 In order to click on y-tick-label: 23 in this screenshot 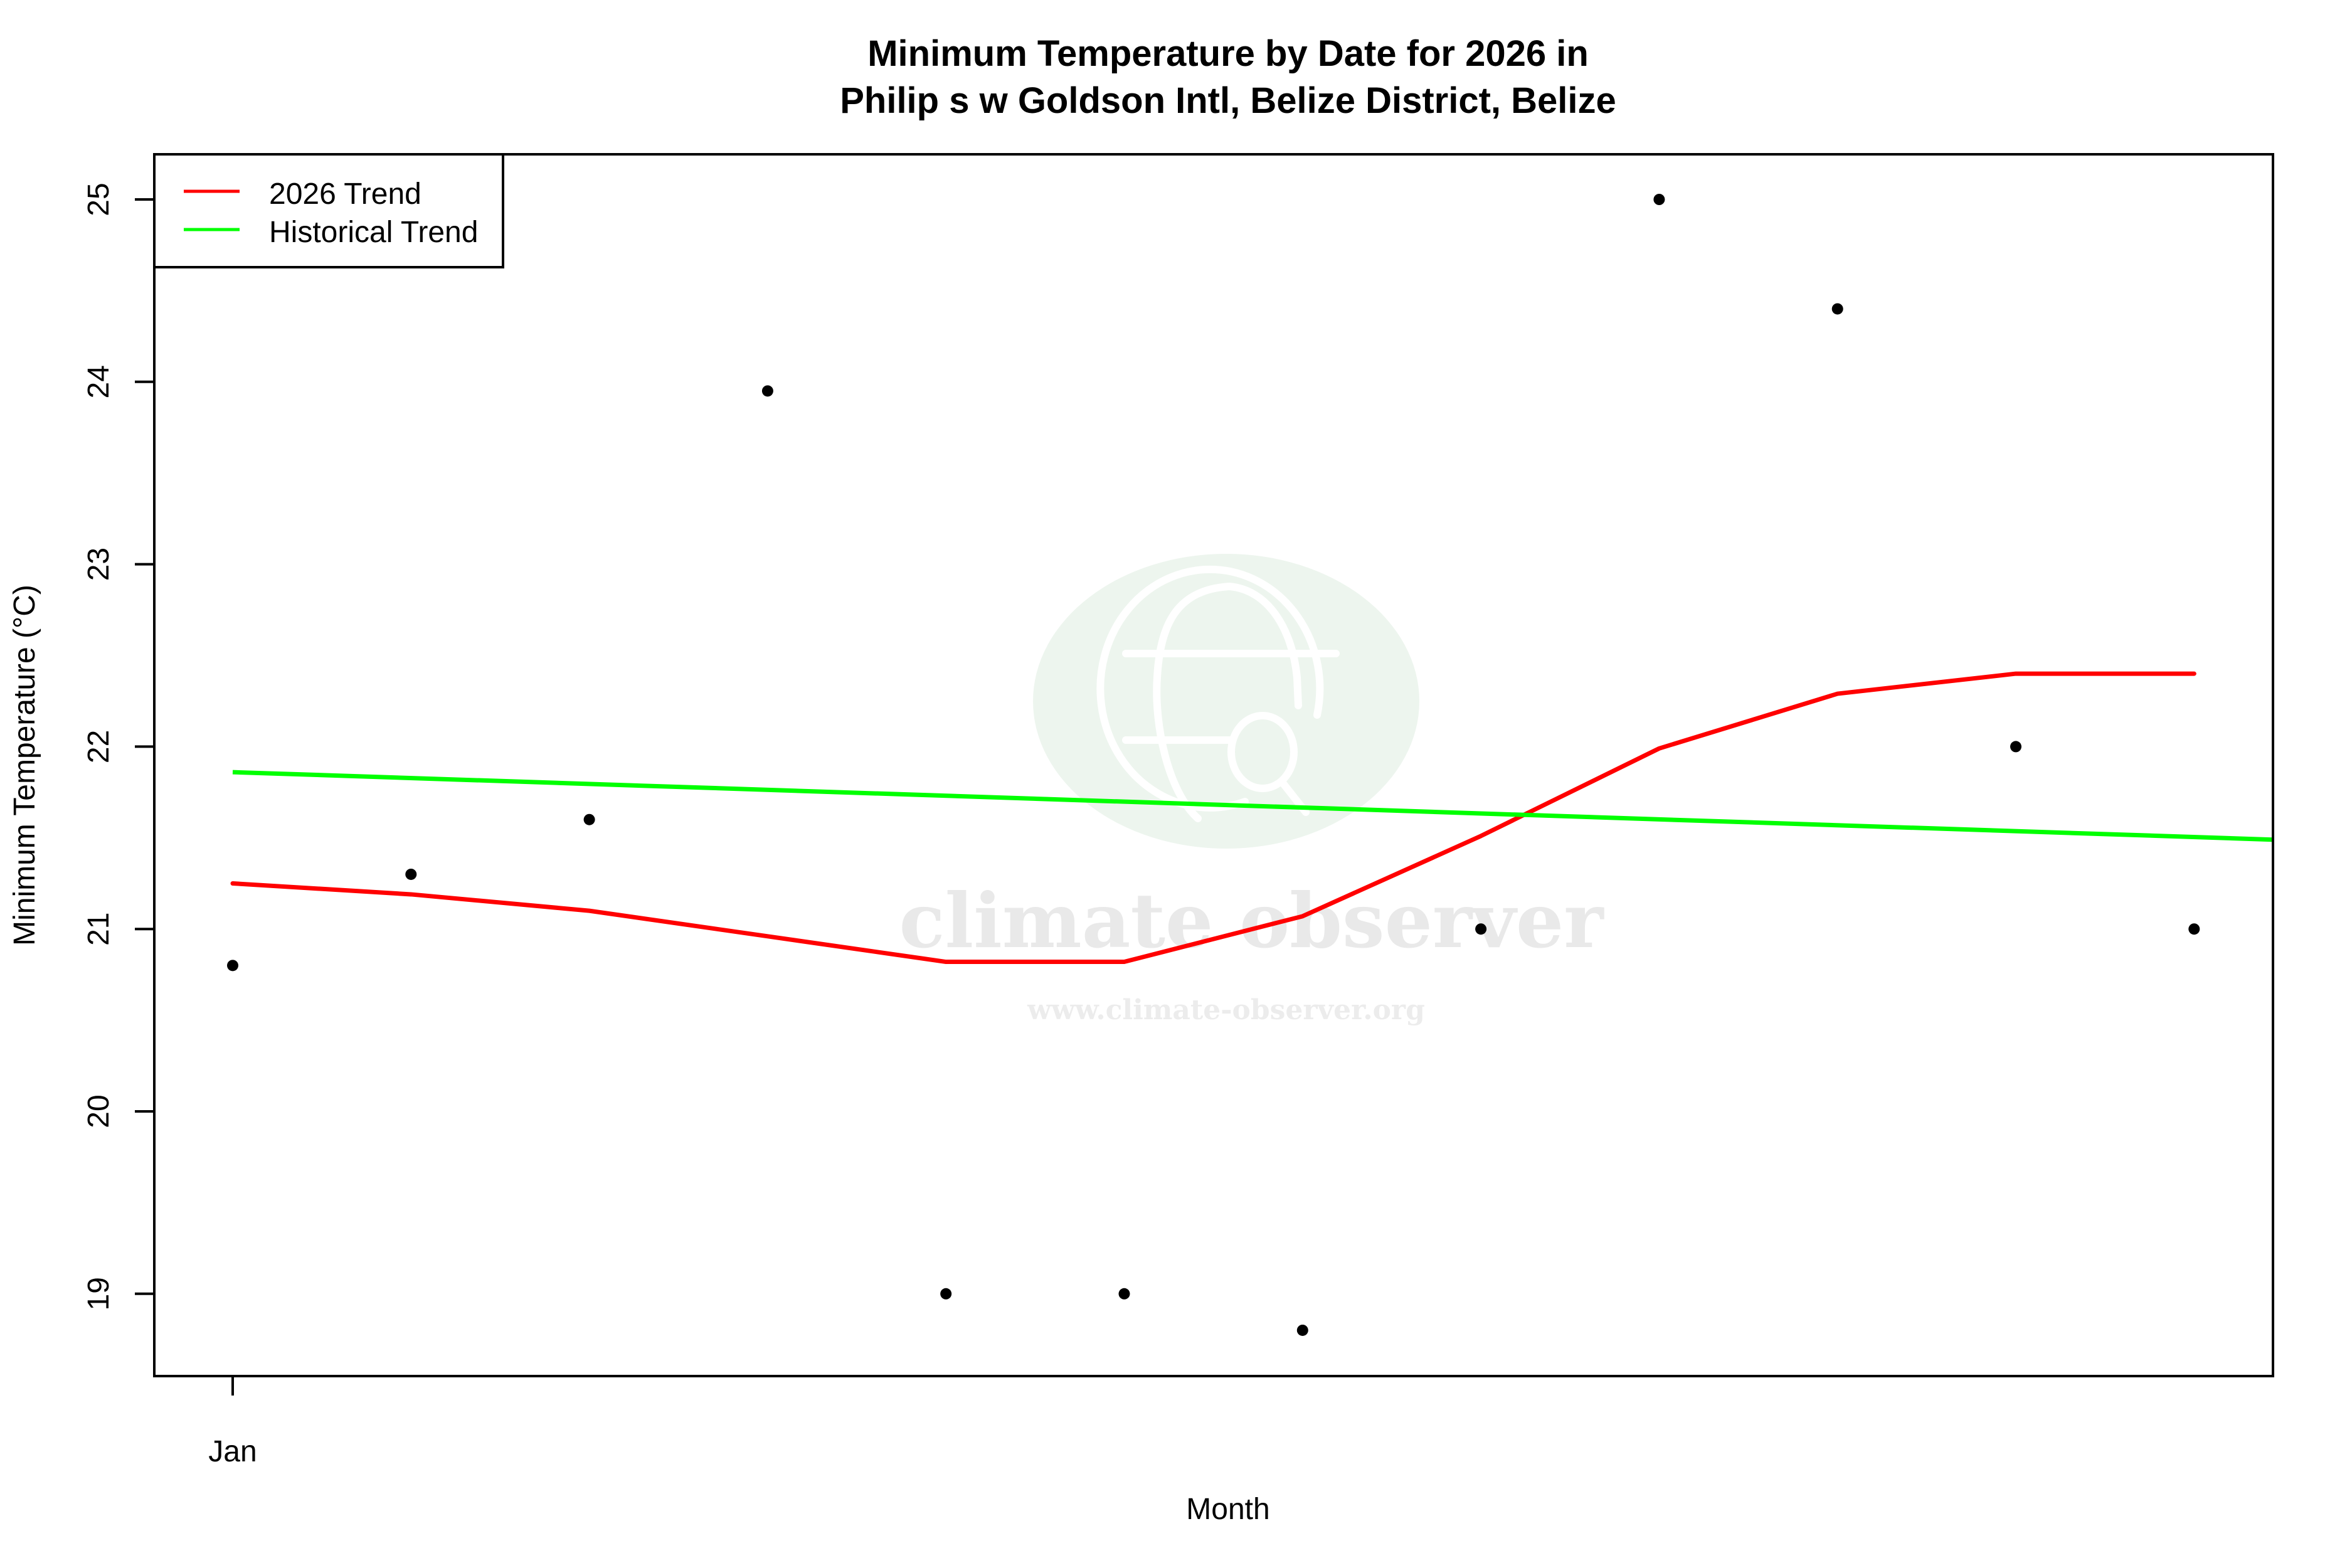, I will do `click(98, 564)`.